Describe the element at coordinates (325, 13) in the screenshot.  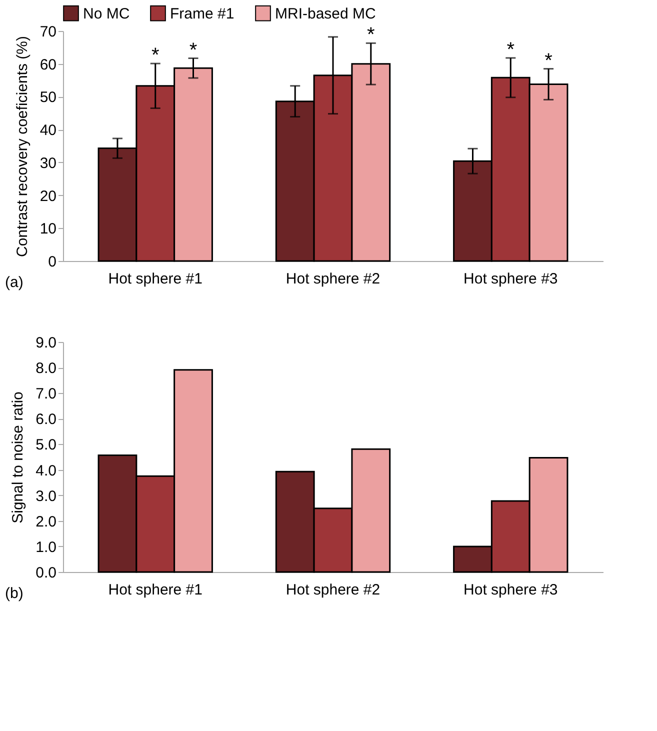
I see `legend-label: MRI-based MC` at that location.